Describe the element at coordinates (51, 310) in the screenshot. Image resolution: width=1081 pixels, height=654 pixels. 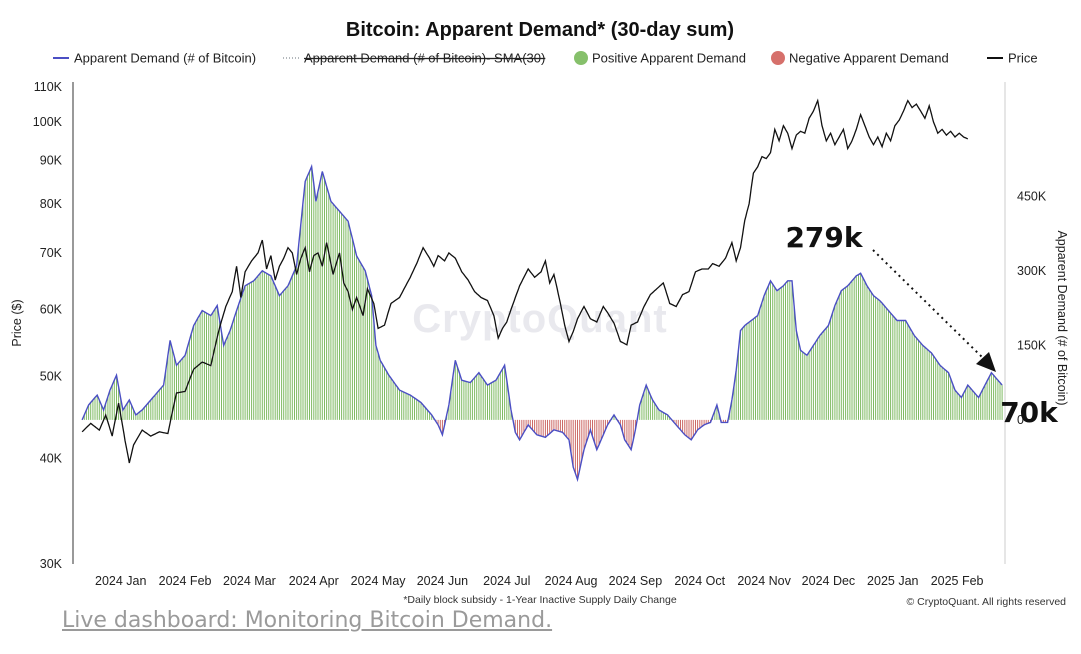
I see `y-left-tick-label: 60K` at that location.